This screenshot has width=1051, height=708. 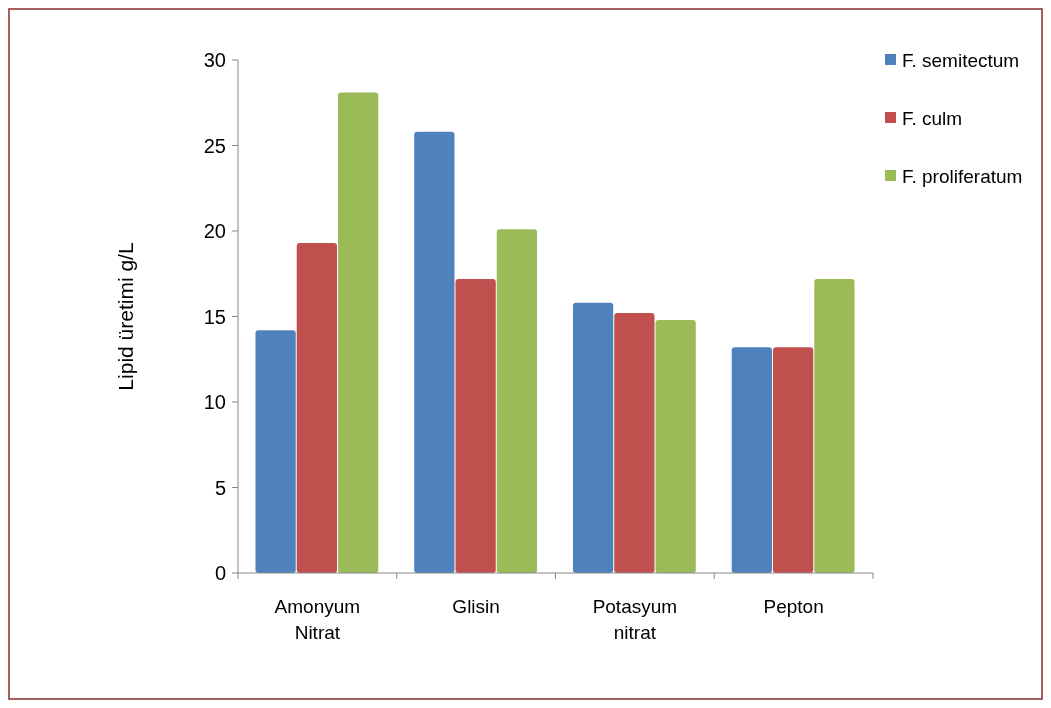 I want to click on legend-label: F. culm, so click(x=932, y=118).